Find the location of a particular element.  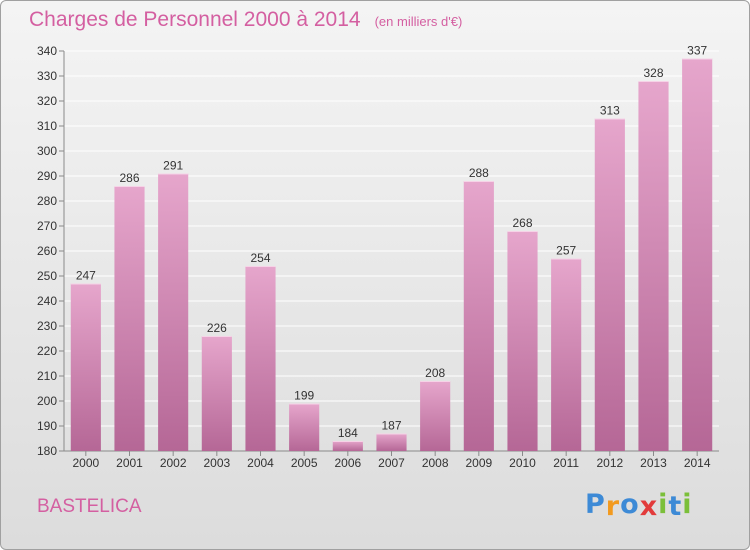

bar-value-label: 254 is located at coordinates (260, 258).